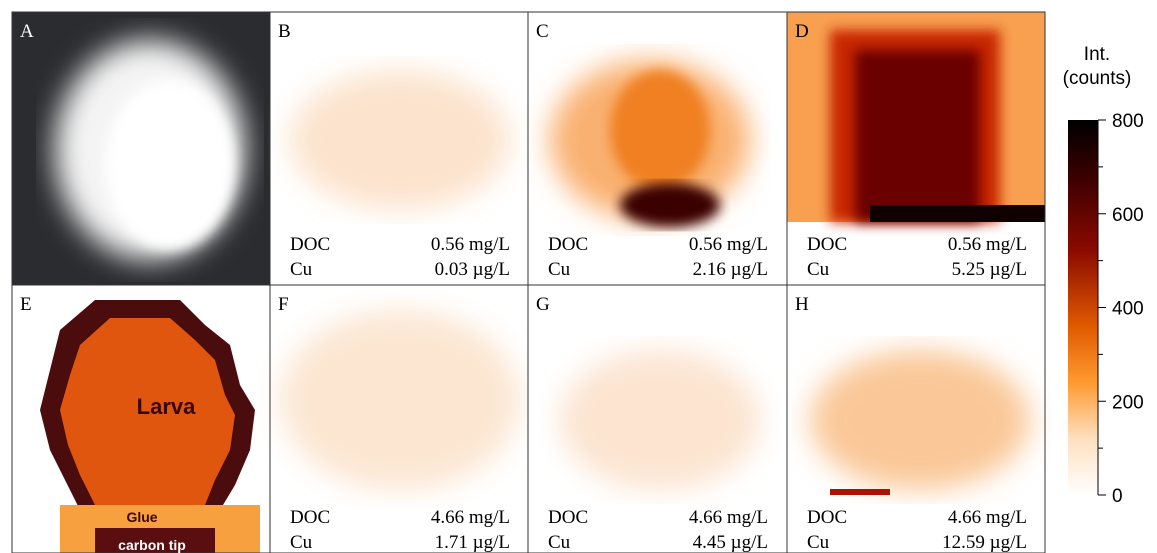  What do you see at coordinates (26, 304) in the screenshot?
I see `panel-letter: E` at bounding box center [26, 304].